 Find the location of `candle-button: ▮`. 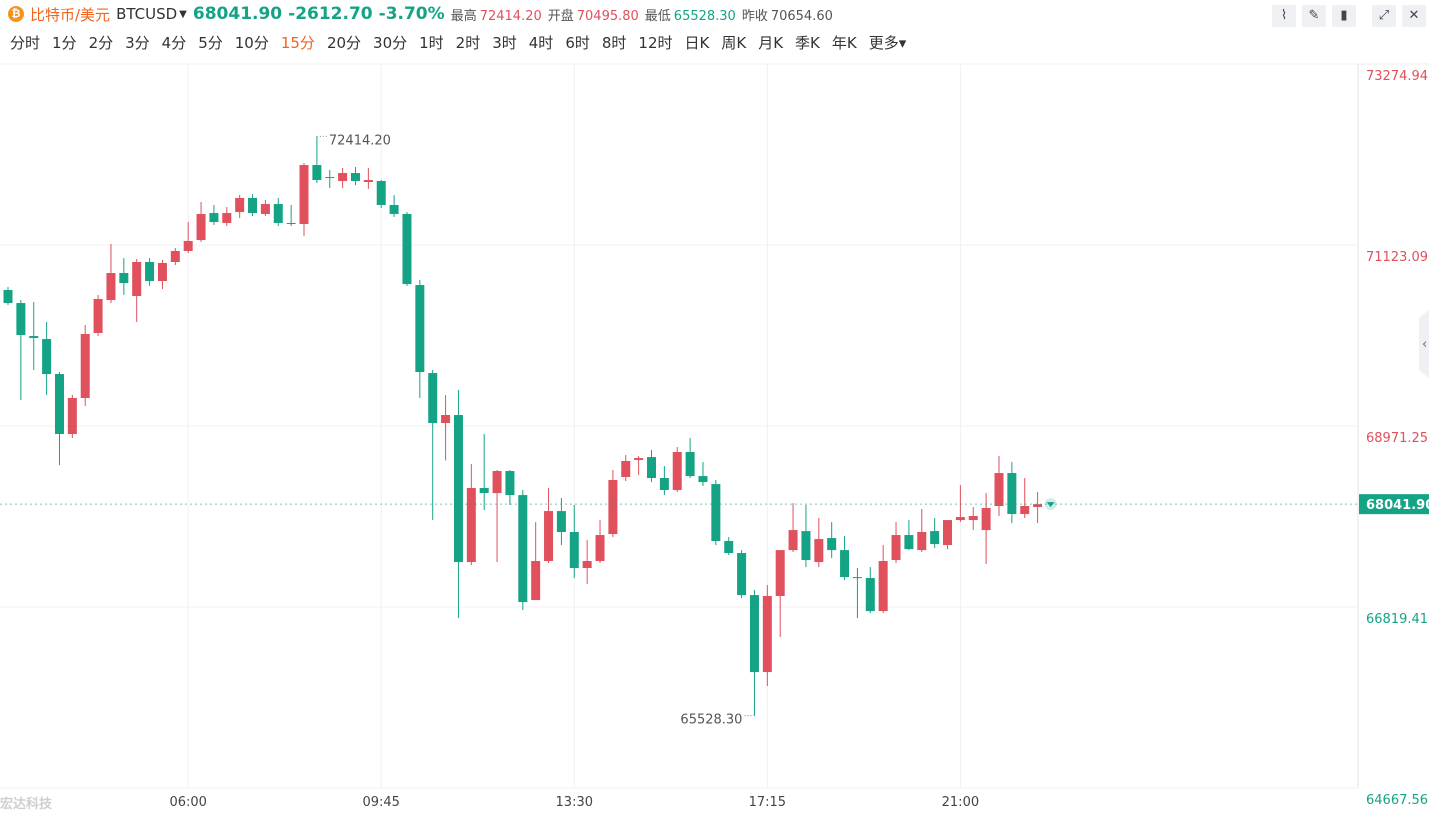

candle-button: ▮ is located at coordinates (1344, 16).